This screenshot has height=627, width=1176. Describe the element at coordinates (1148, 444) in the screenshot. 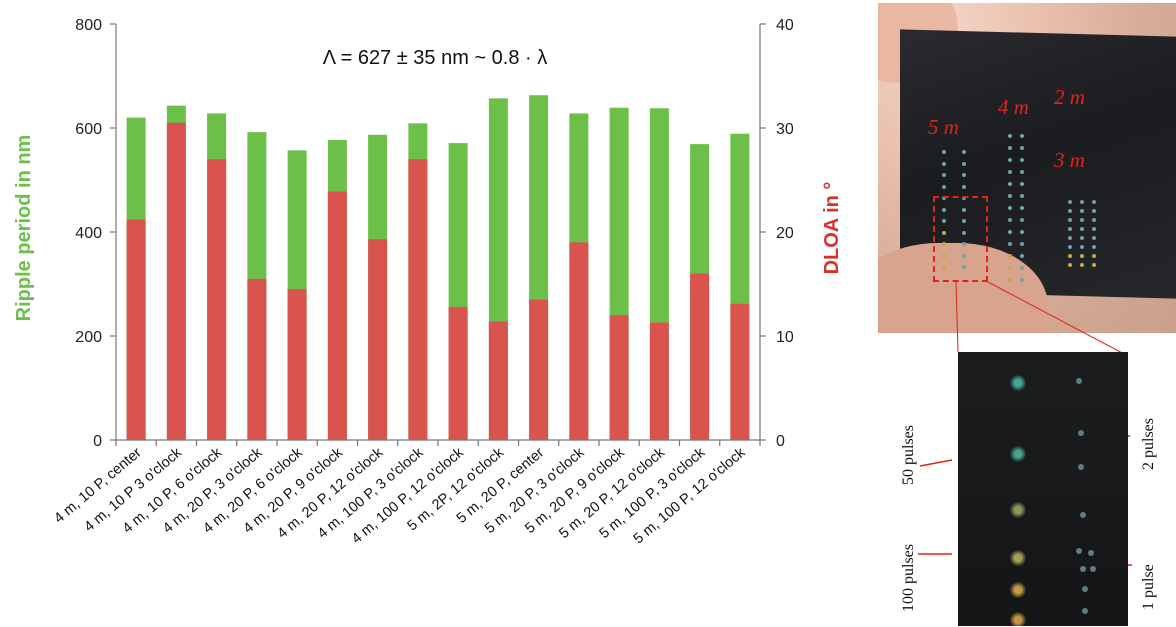

I see `label-2-pulses: 2 pulses` at that location.